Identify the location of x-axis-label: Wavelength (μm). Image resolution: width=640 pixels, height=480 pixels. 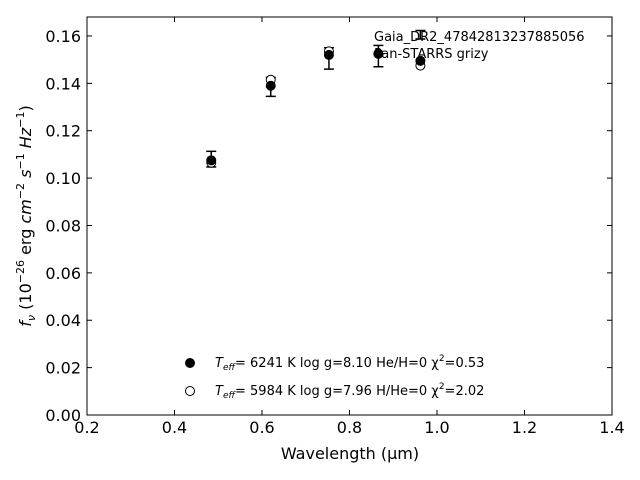
(350, 453).